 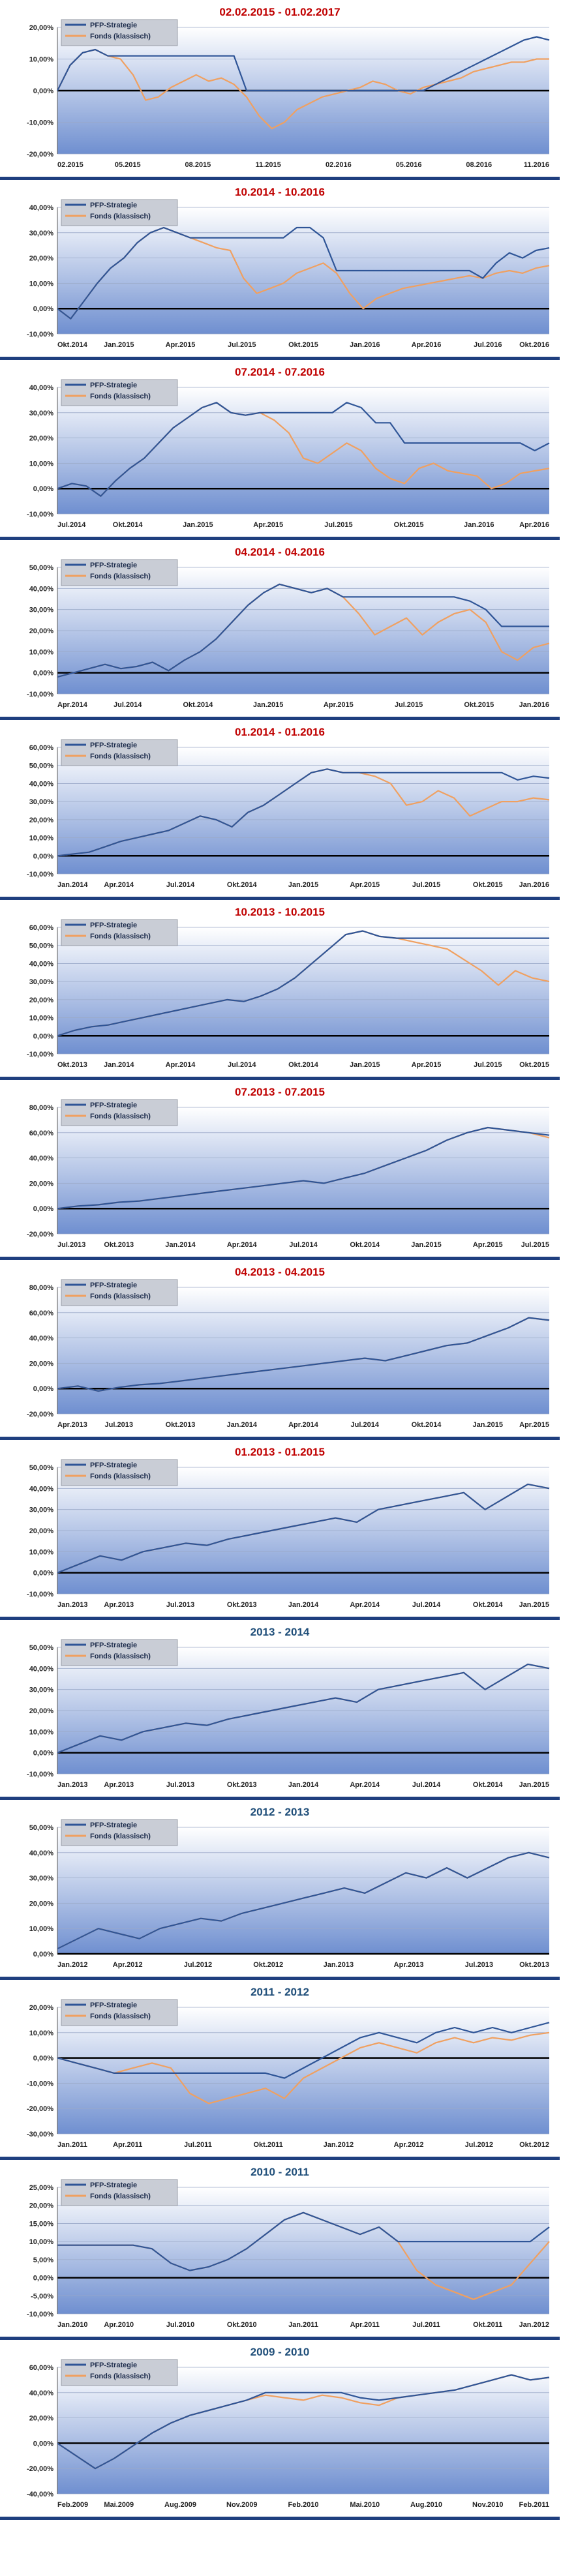 I want to click on x-tick-label: Jan.2011, so click(x=72, y=2145).